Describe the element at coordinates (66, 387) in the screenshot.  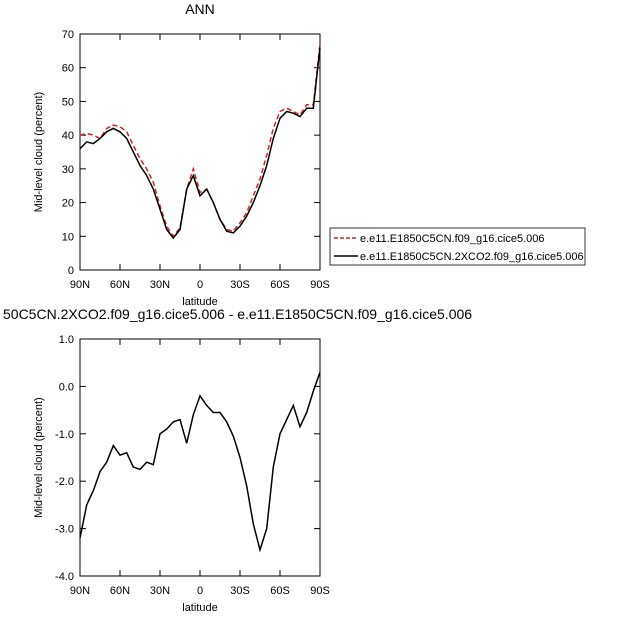
I see `y-tick-label: 0.0` at that location.